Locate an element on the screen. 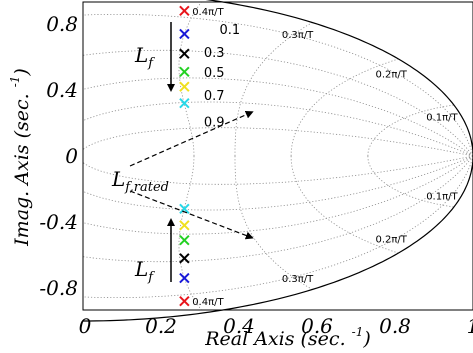  lf-label-top: Lf is located at coordinates (144, 57).